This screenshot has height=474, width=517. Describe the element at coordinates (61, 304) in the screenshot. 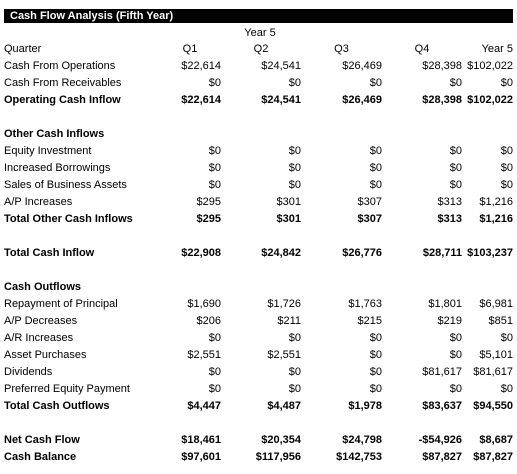

I see `row-label: Repayment of Principal` at that location.